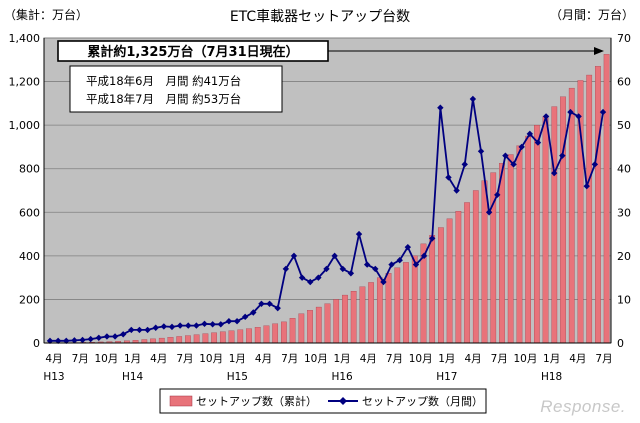 This screenshot has width=640, height=423. I want to click on left-tick-label: 1,000, so click(25, 125).